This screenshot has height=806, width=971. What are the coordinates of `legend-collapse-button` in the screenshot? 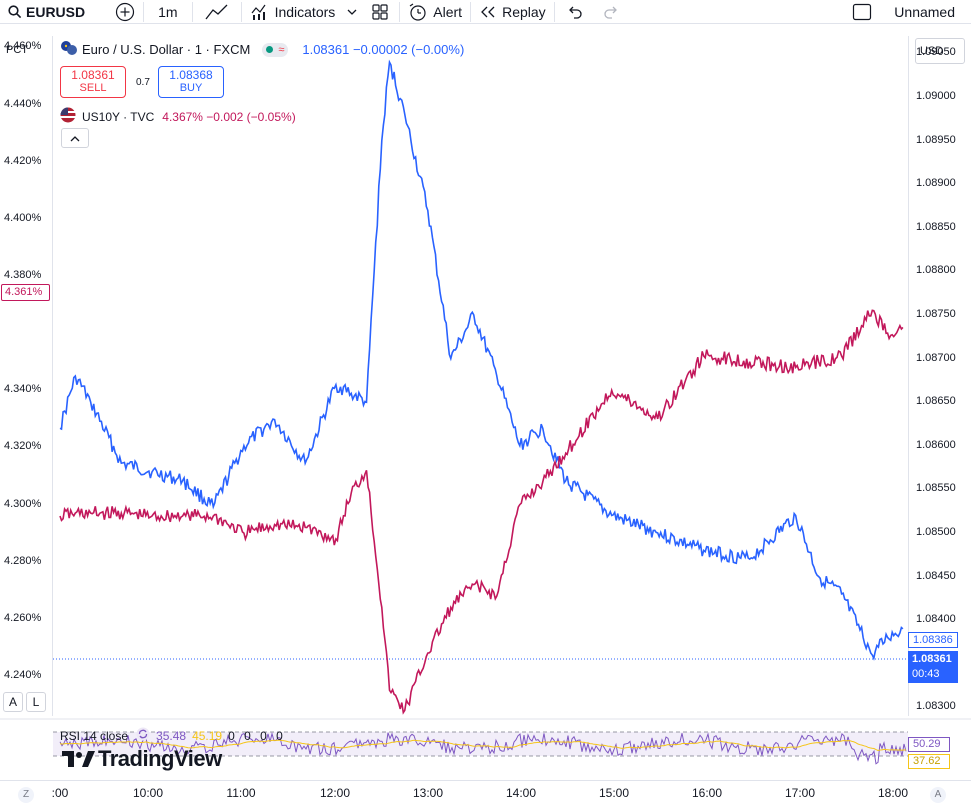 It's located at (75, 138).